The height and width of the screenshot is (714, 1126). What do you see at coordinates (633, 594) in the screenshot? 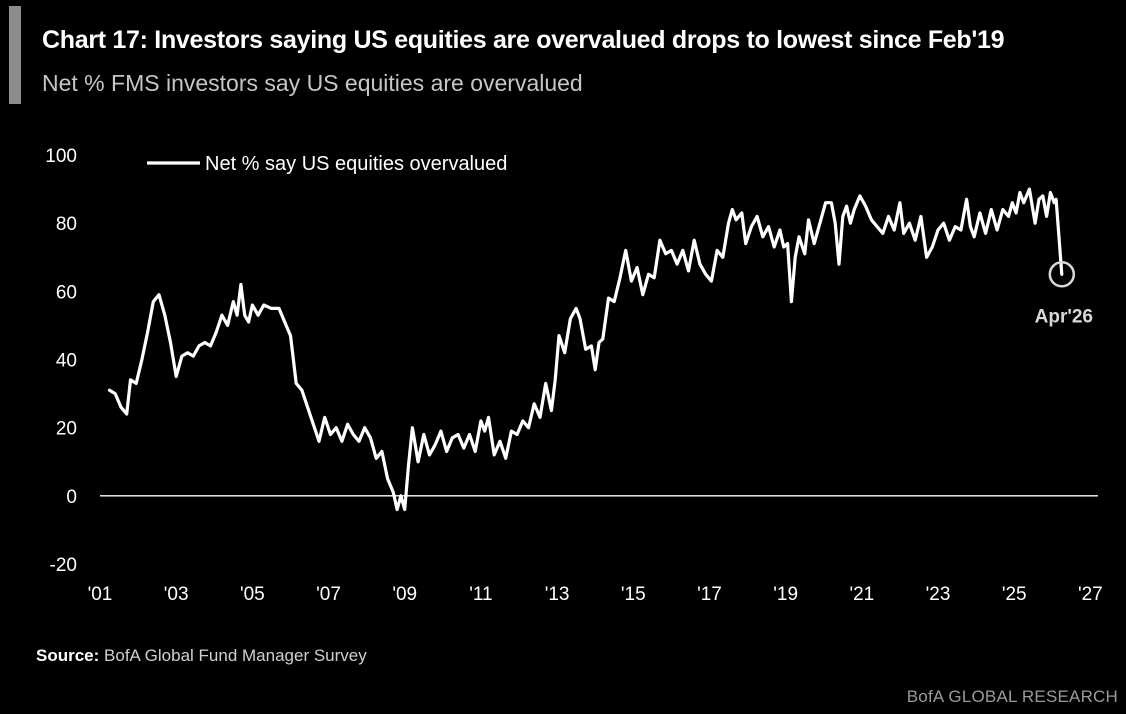
I see `x-tick-label: '15` at bounding box center [633, 594].